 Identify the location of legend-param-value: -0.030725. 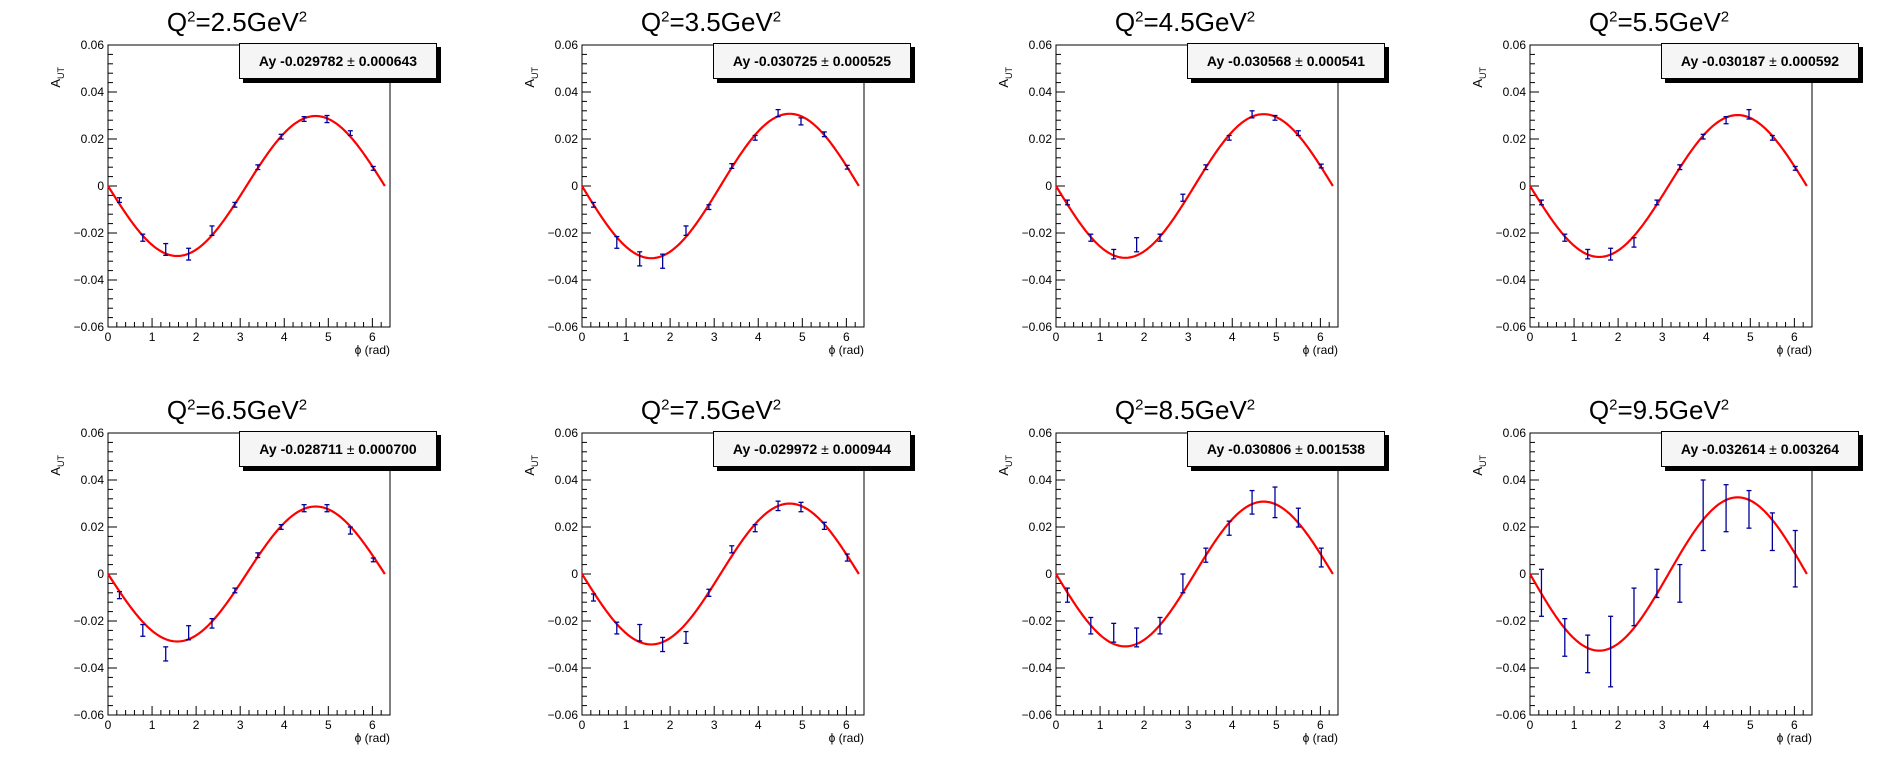
(788, 61).